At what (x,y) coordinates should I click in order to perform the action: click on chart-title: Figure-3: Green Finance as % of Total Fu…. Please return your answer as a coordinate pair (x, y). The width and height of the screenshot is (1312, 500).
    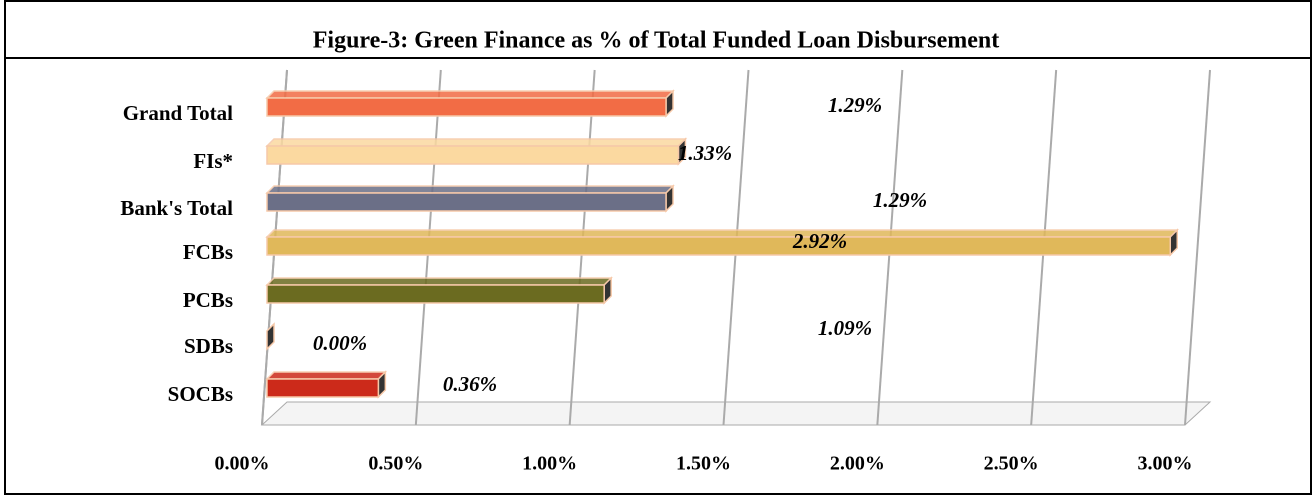
    Looking at the image, I should click on (656, 41).